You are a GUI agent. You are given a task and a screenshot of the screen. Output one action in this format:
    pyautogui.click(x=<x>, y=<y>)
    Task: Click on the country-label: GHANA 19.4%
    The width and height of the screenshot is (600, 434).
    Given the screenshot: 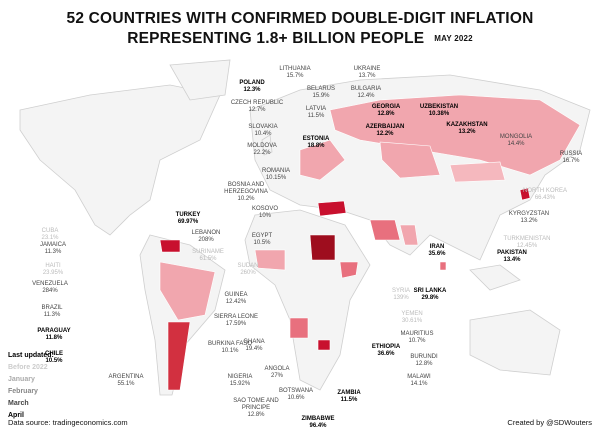 What is the action you would take?
    pyautogui.click(x=253, y=346)
    